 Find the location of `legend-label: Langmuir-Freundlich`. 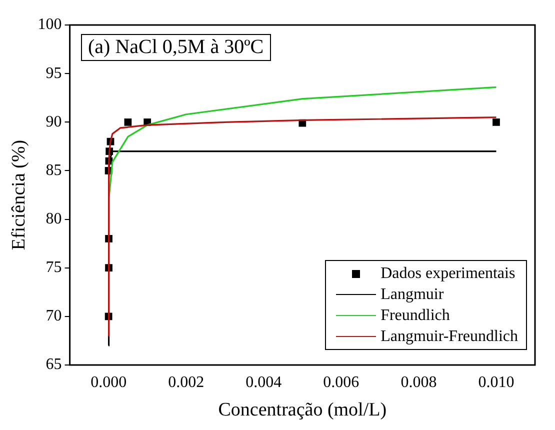

legend-label: Langmuir-Freundlich is located at coordinates (449, 337).